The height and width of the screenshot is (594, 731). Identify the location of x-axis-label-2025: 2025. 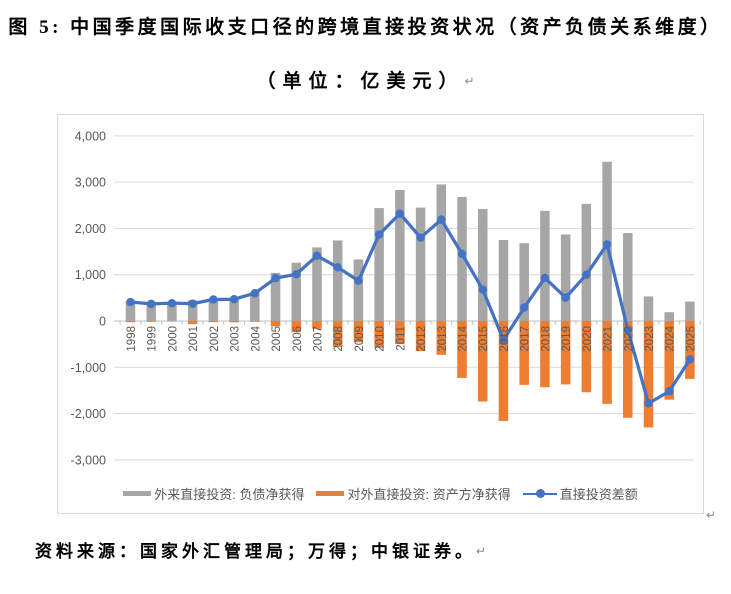
(691, 339).